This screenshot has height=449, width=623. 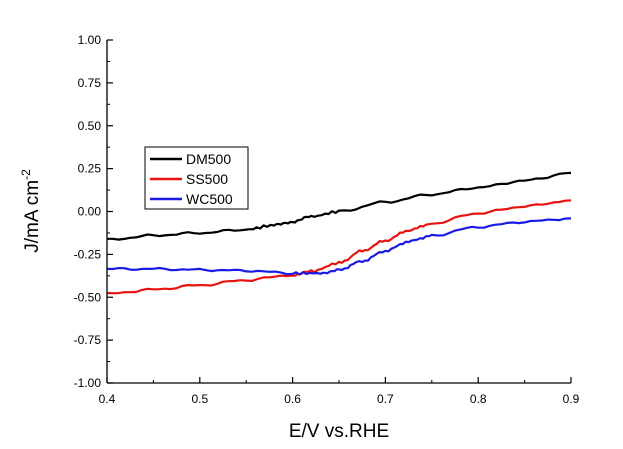 I want to click on legend: DM500 SS500 WC500, so click(x=196, y=178).